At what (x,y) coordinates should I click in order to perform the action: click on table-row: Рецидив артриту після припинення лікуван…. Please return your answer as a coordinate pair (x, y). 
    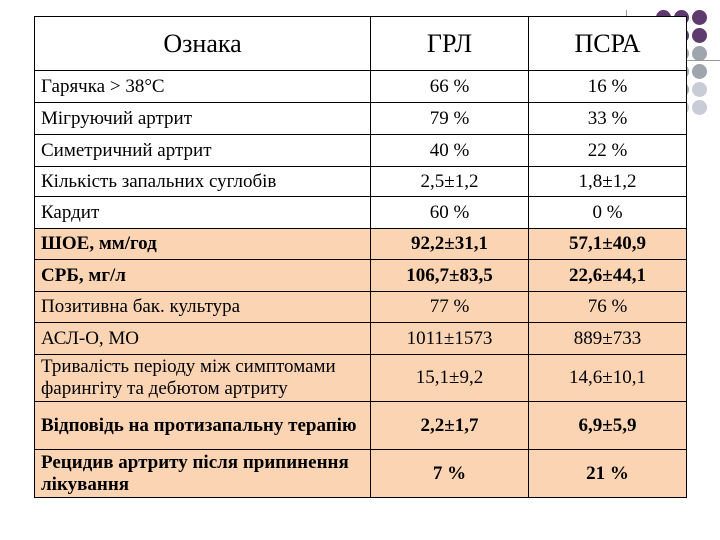
    Looking at the image, I should click on (360, 473).